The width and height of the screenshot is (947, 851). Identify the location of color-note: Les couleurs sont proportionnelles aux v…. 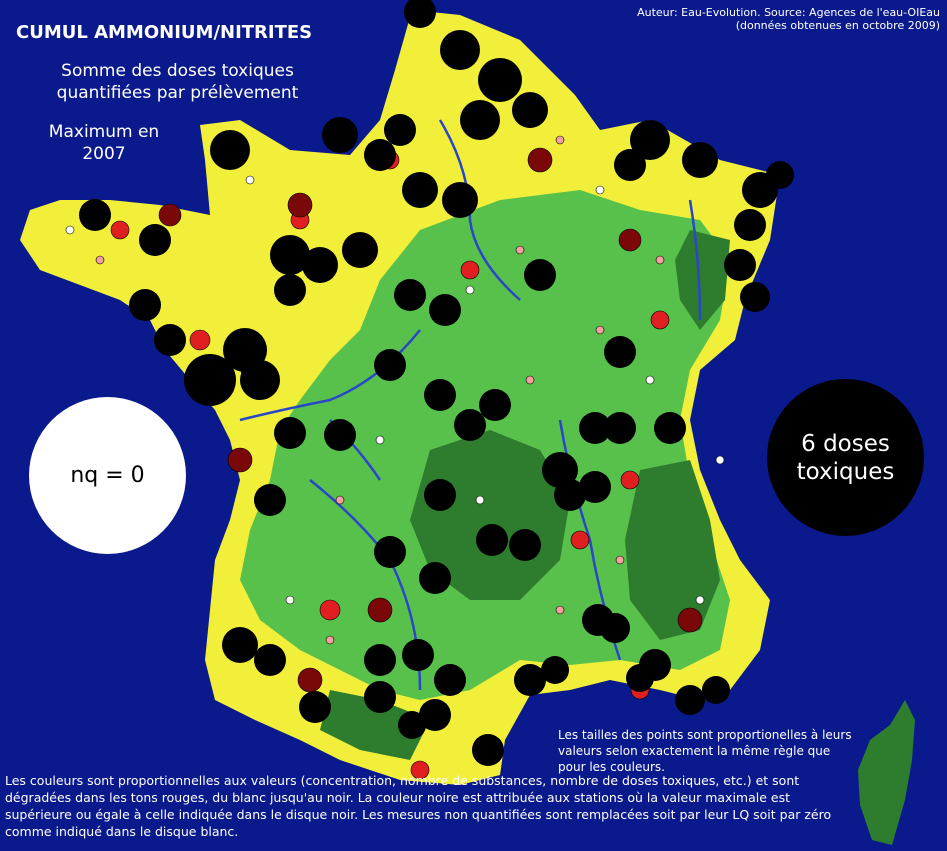
(418, 806).